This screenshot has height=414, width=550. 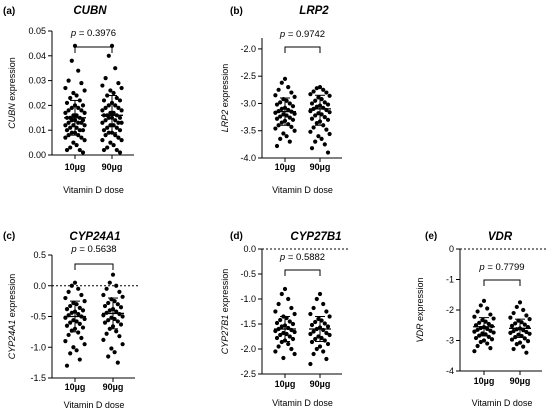 I want to click on y-tick-label: 0.03, so click(x=37, y=81).